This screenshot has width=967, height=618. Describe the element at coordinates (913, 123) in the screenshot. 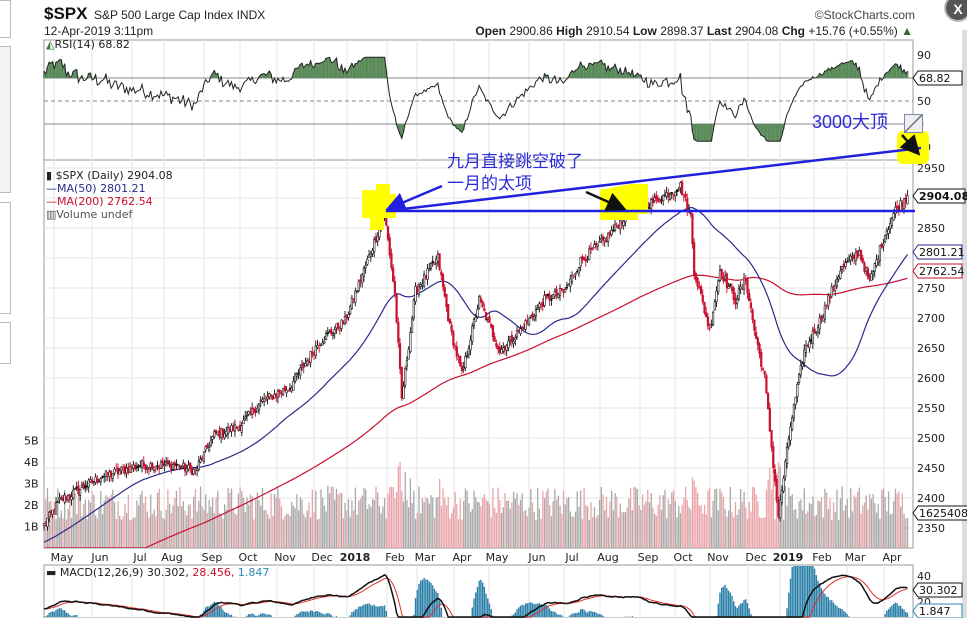

I see `annotation-tool-icon` at that location.